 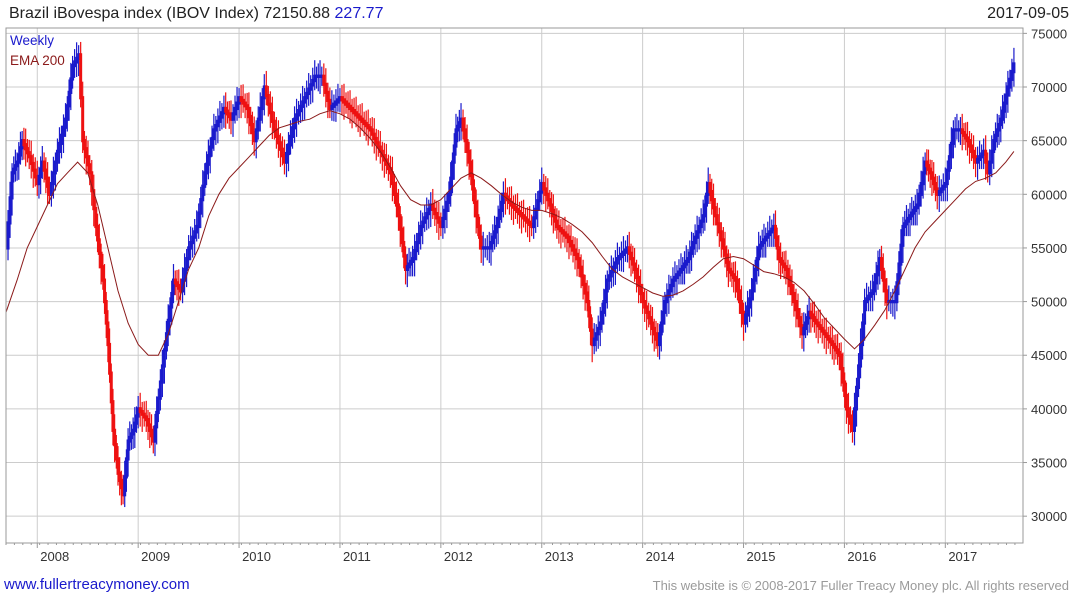 What do you see at coordinates (1049, 409) in the screenshot?
I see `y-tick-label: 40000` at bounding box center [1049, 409].